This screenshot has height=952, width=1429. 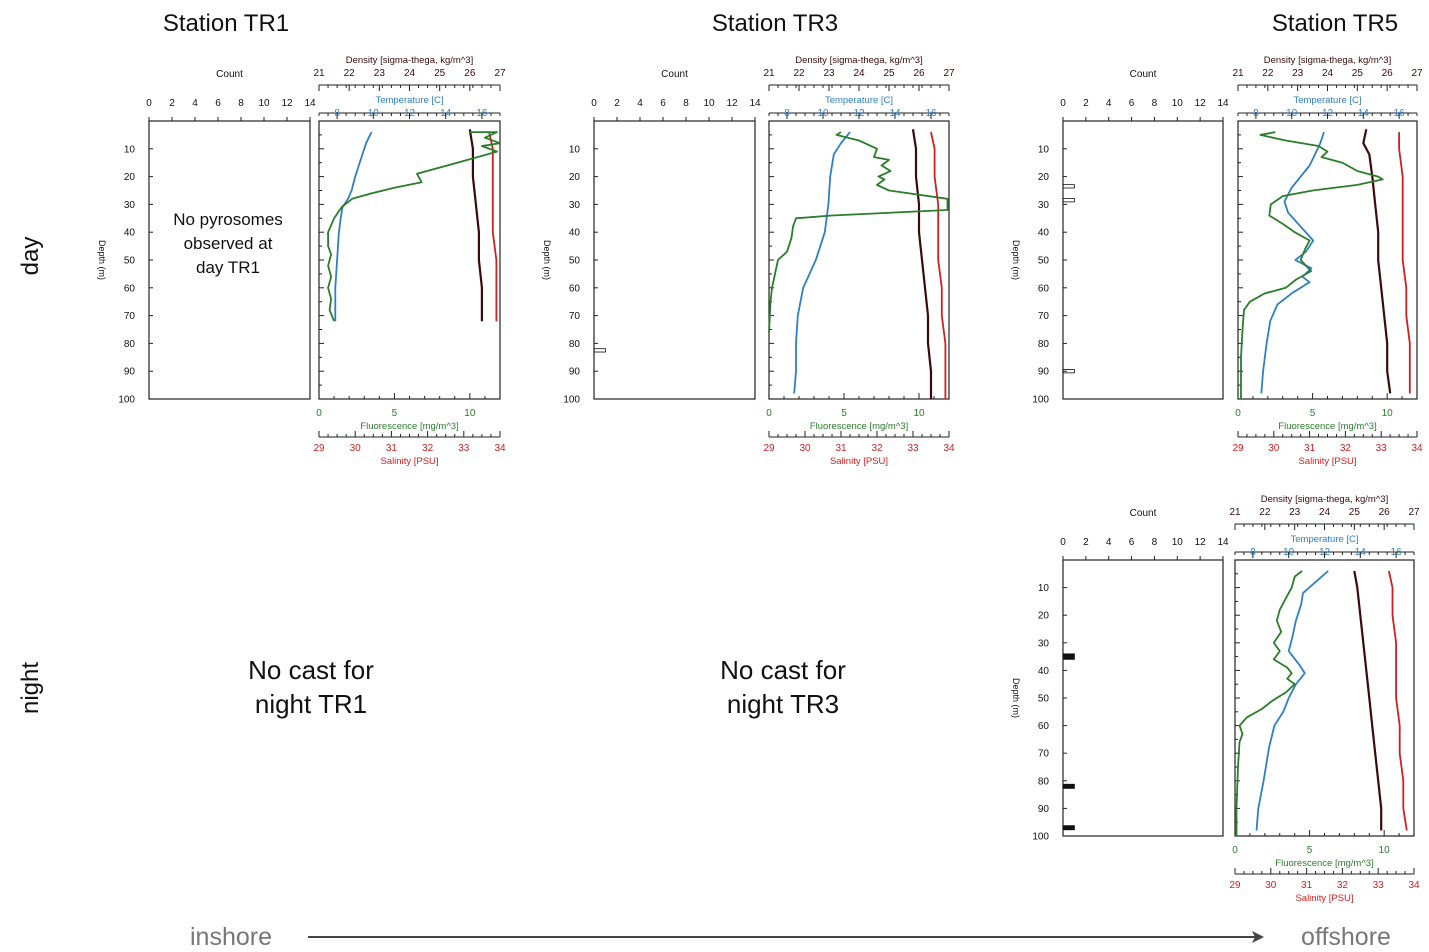 What do you see at coordinates (228, 267) in the screenshot?
I see `note-tr1-day-line3: day TR1` at bounding box center [228, 267].